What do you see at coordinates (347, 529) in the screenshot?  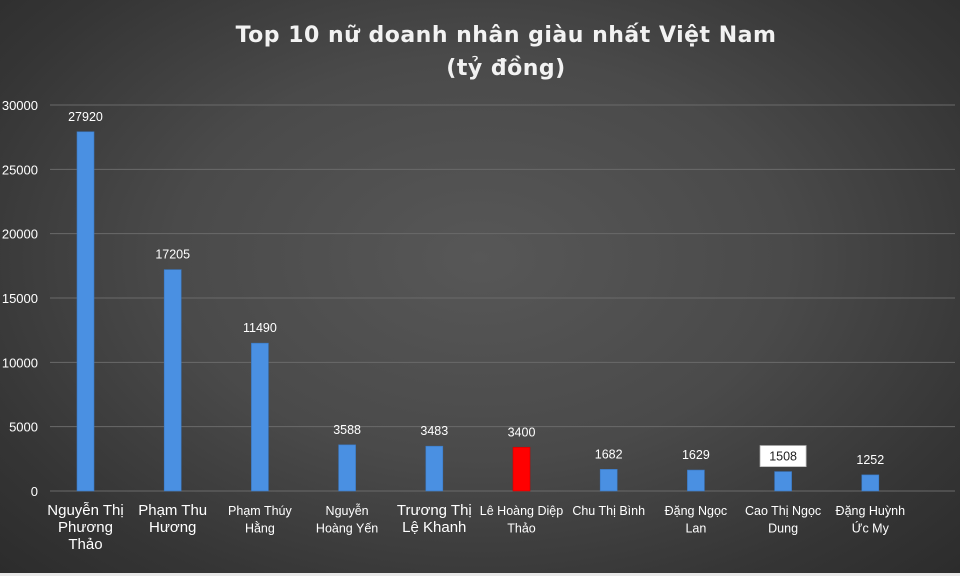 I see `x-tick-label: Hoàng Yến` at bounding box center [347, 529].